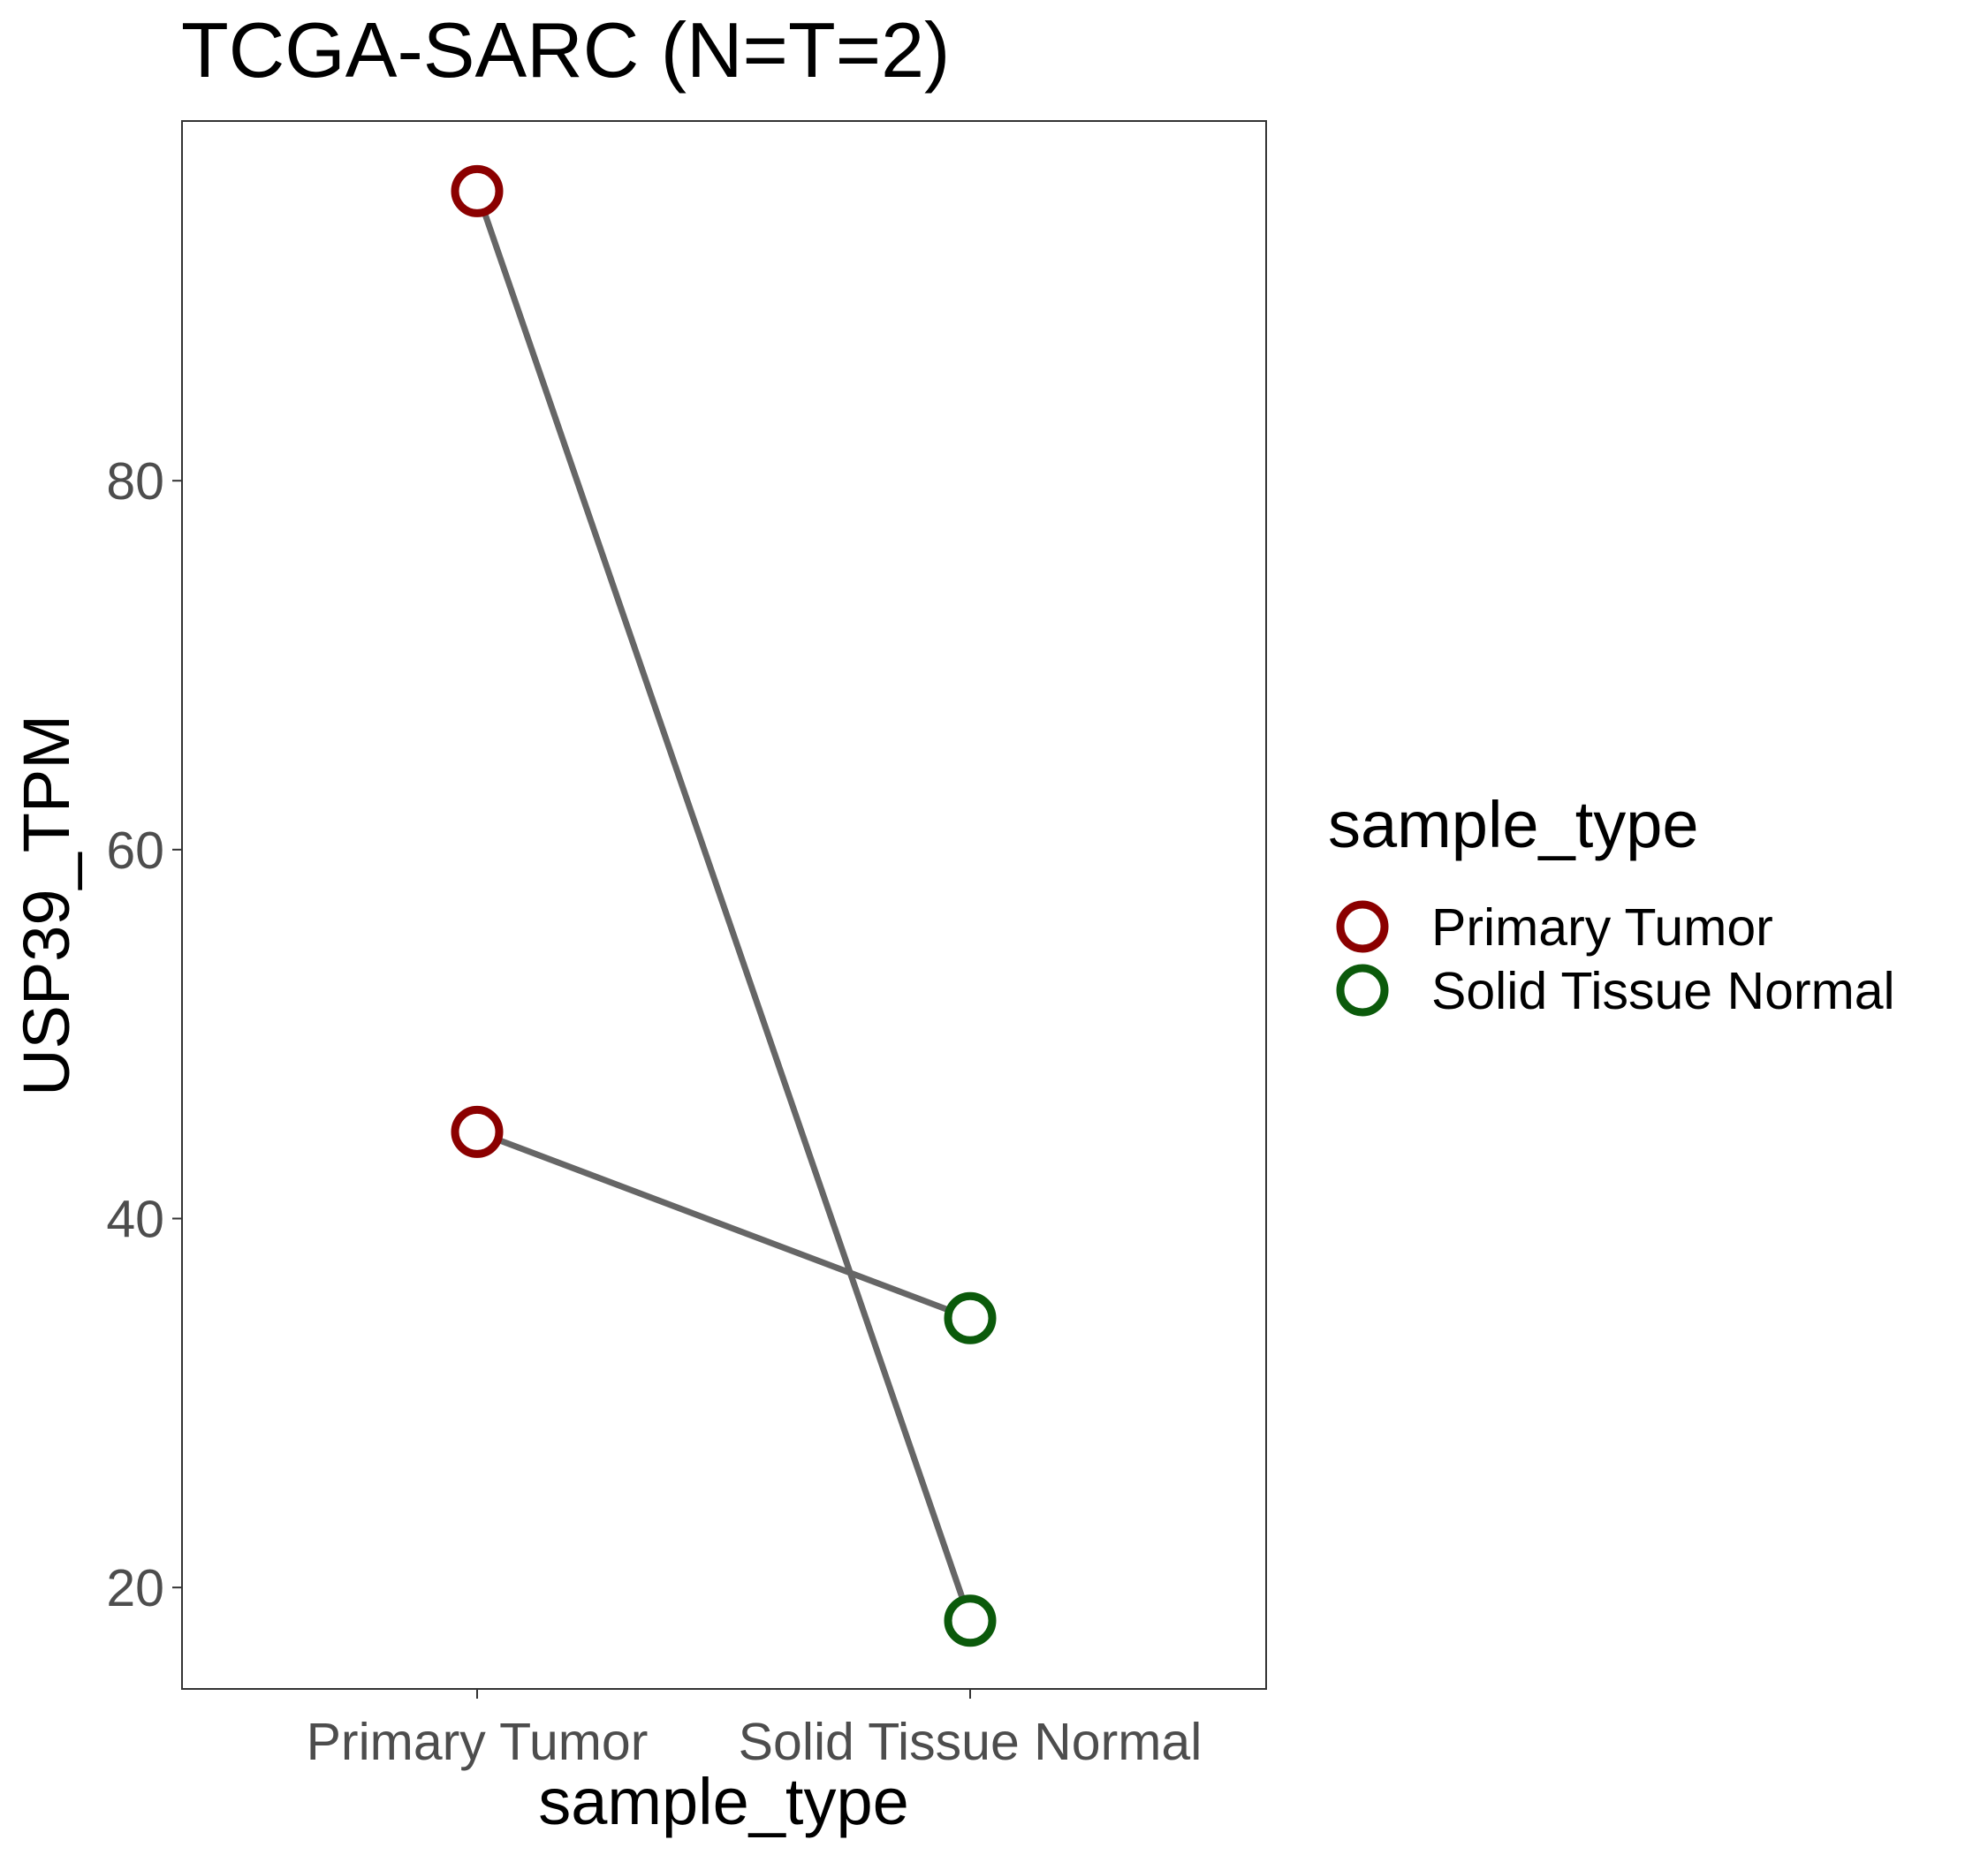  What do you see at coordinates (135, 481) in the screenshot?
I see `y-tick-label: 80` at bounding box center [135, 481].